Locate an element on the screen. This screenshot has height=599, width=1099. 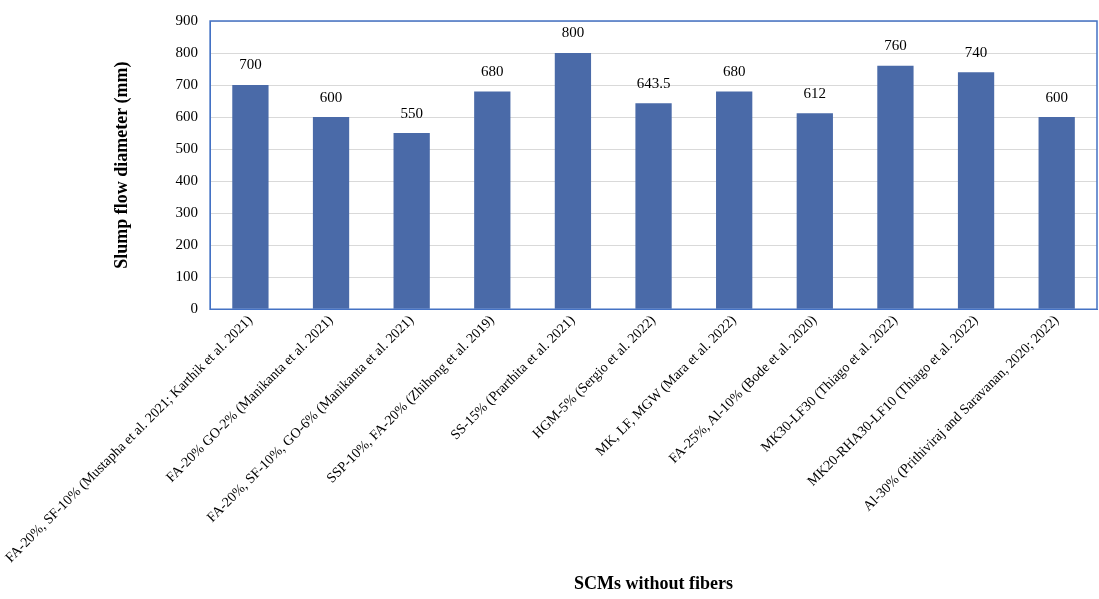
data-label: 760 is located at coordinates (895, 45).